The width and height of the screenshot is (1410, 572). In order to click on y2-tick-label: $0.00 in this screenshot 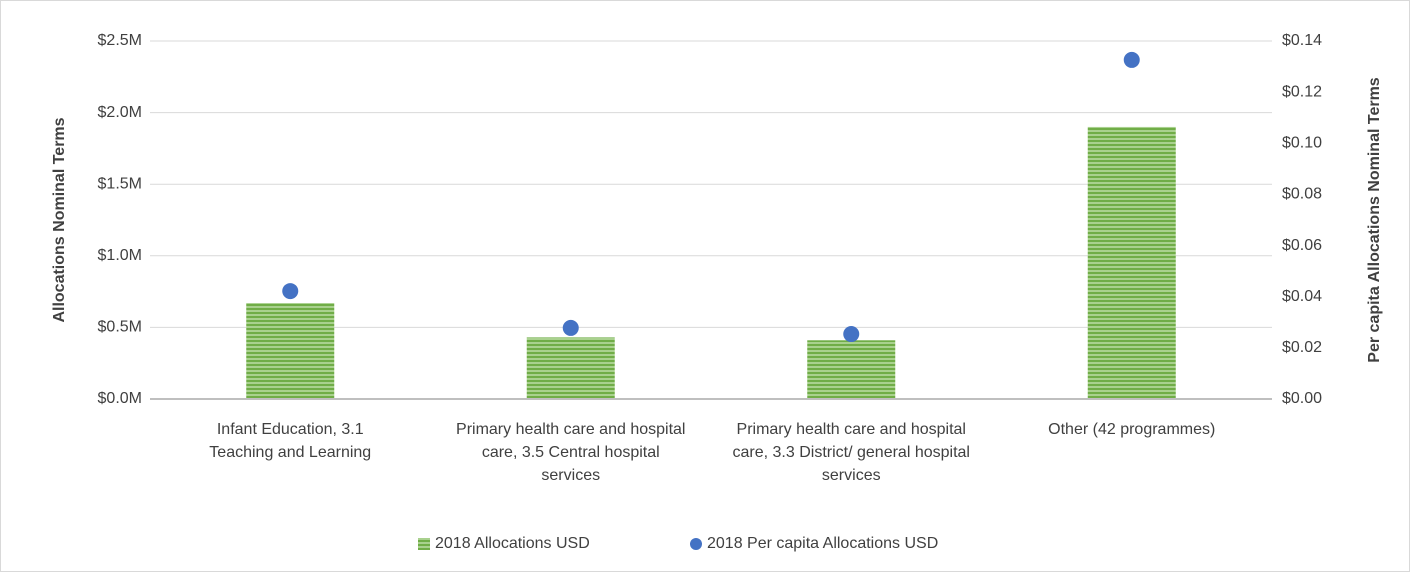, I will do `click(1302, 398)`.